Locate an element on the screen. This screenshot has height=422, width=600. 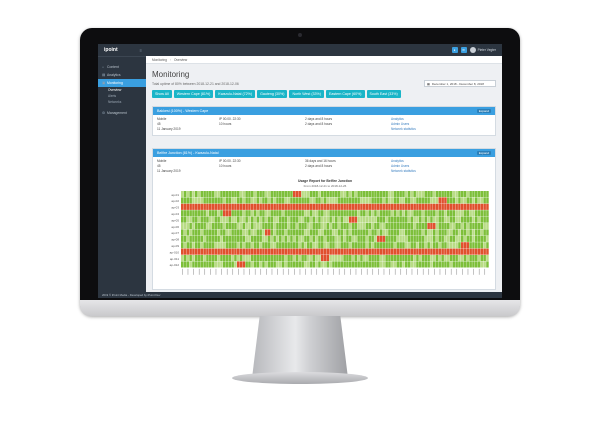
notification-icon: ● is located at coordinates (454, 50).